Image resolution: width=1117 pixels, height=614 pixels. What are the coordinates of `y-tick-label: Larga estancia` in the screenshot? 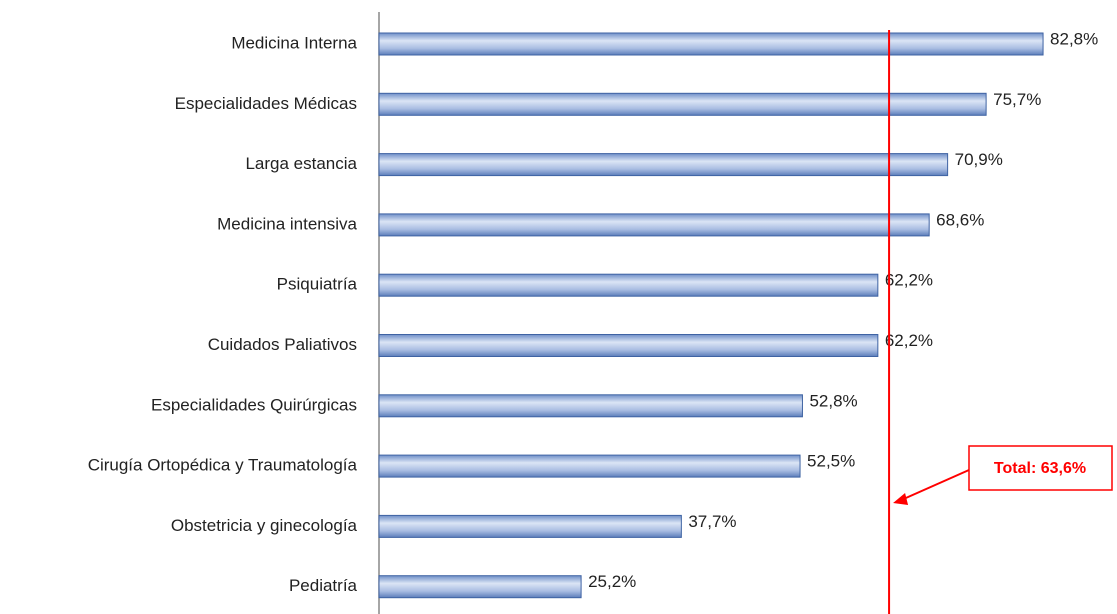 It's located at (301, 163).